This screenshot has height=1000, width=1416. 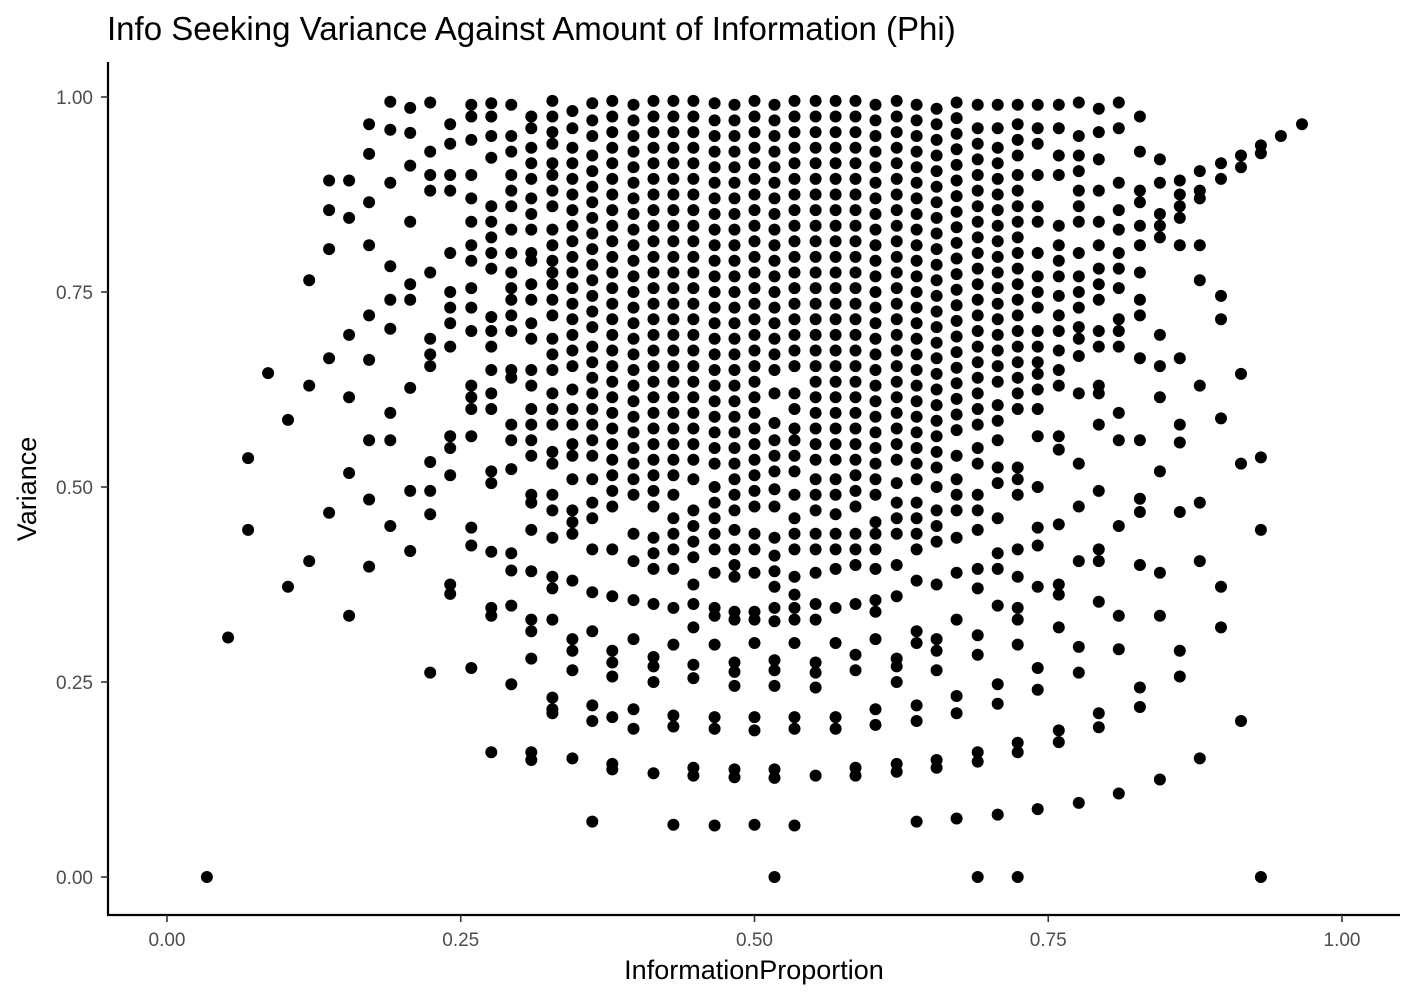 I want to click on x-tick-label: 0.25, so click(x=460, y=940).